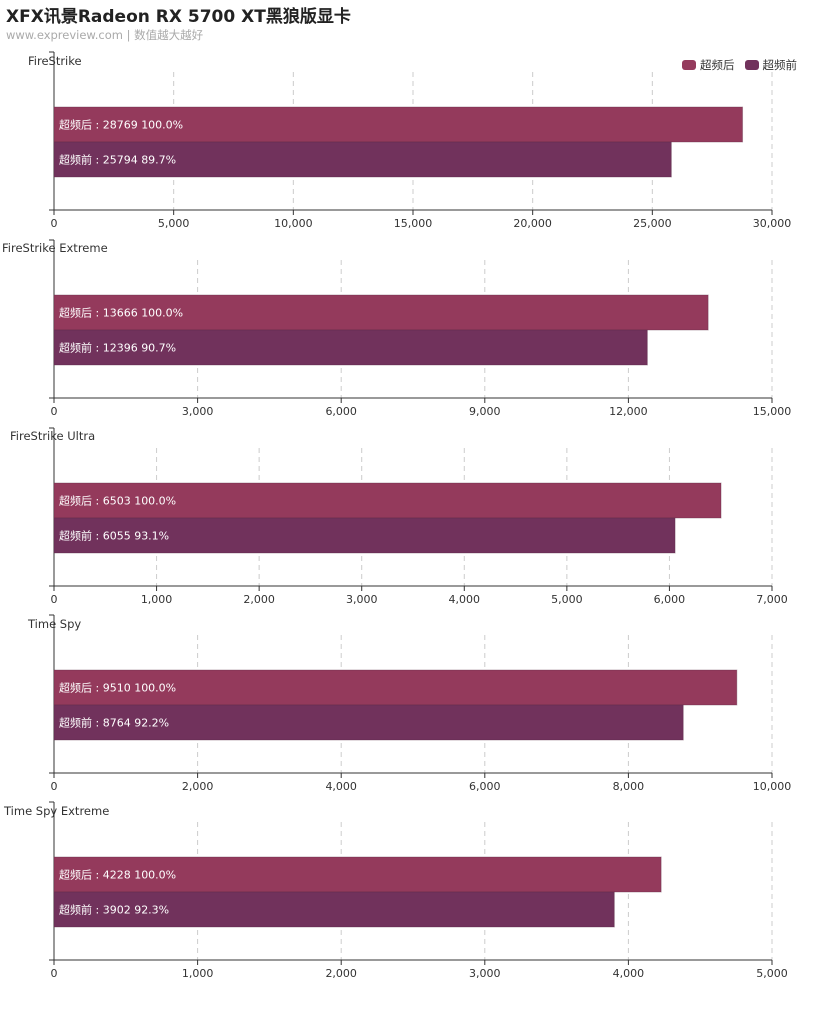 This screenshot has width=831, height=1024. I want to click on bar-label: 超频前 : 12396 90.7%, so click(117, 348).